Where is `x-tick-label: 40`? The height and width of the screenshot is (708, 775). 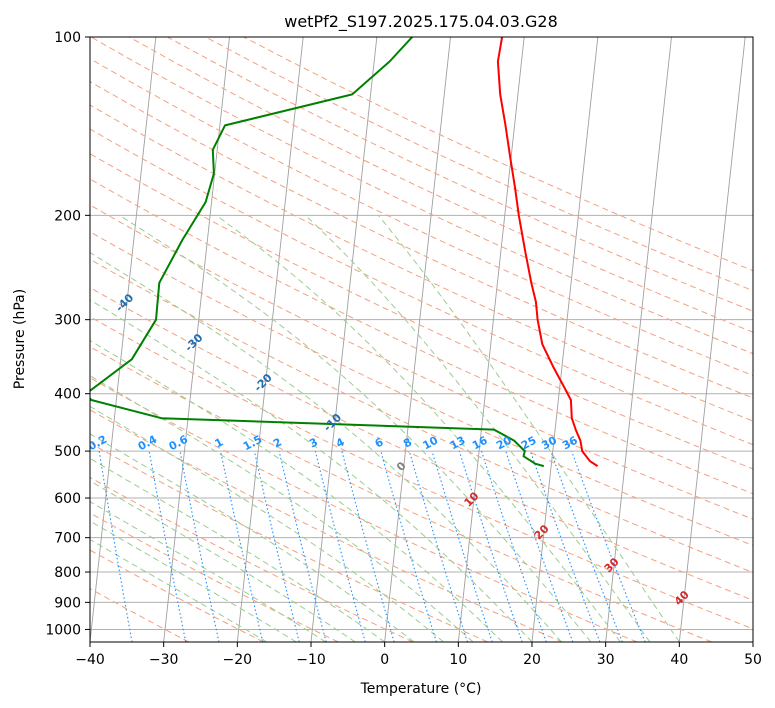
x-tick-label: 40 is located at coordinates (679, 660).